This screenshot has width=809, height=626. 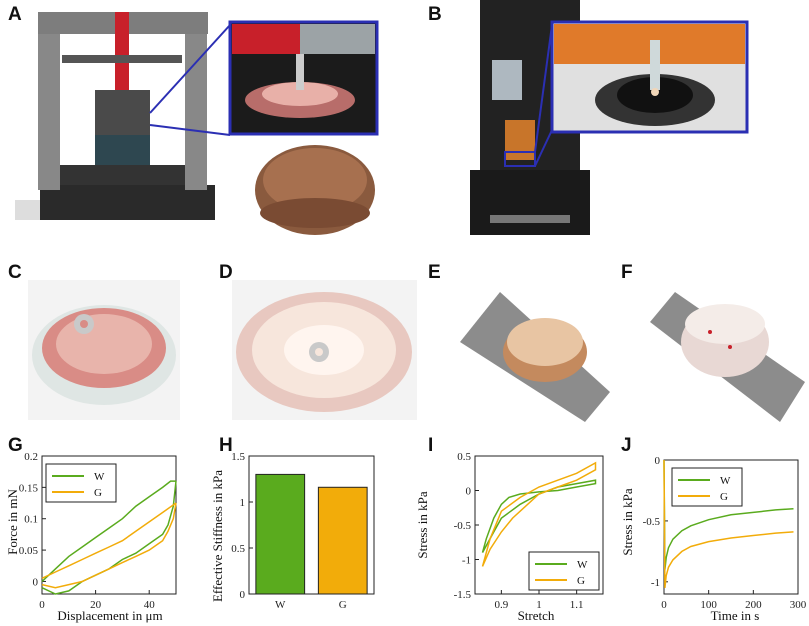 I want to click on chart-h-ylabel: Effective Stiffness in kPa, so click(x=217, y=536).